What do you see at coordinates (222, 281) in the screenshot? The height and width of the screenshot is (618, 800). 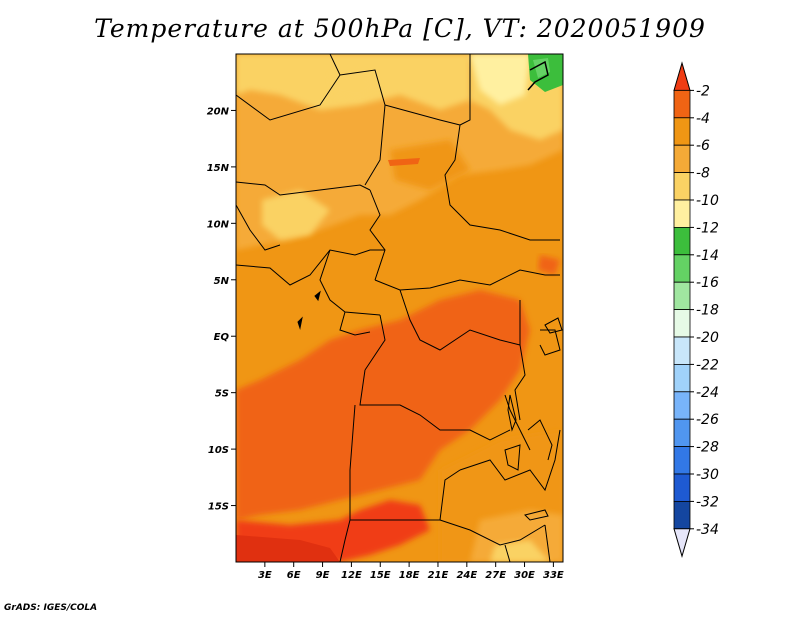 I see `lat-tick-label: 5N` at bounding box center [222, 281].